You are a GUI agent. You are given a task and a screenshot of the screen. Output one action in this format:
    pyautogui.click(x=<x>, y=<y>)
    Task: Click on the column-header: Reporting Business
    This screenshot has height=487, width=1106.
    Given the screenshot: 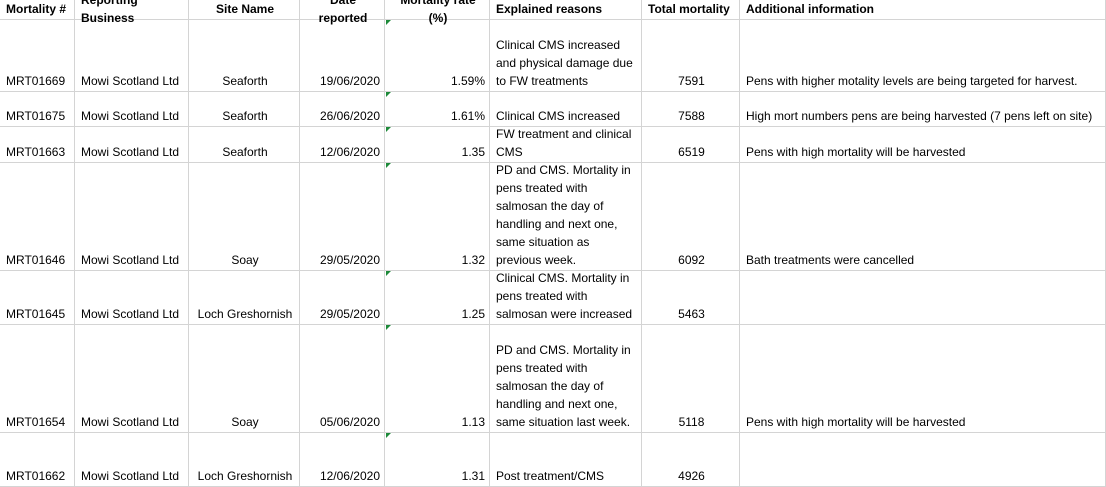 What is the action you would take?
    pyautogui.click(x=132, y=12)
    